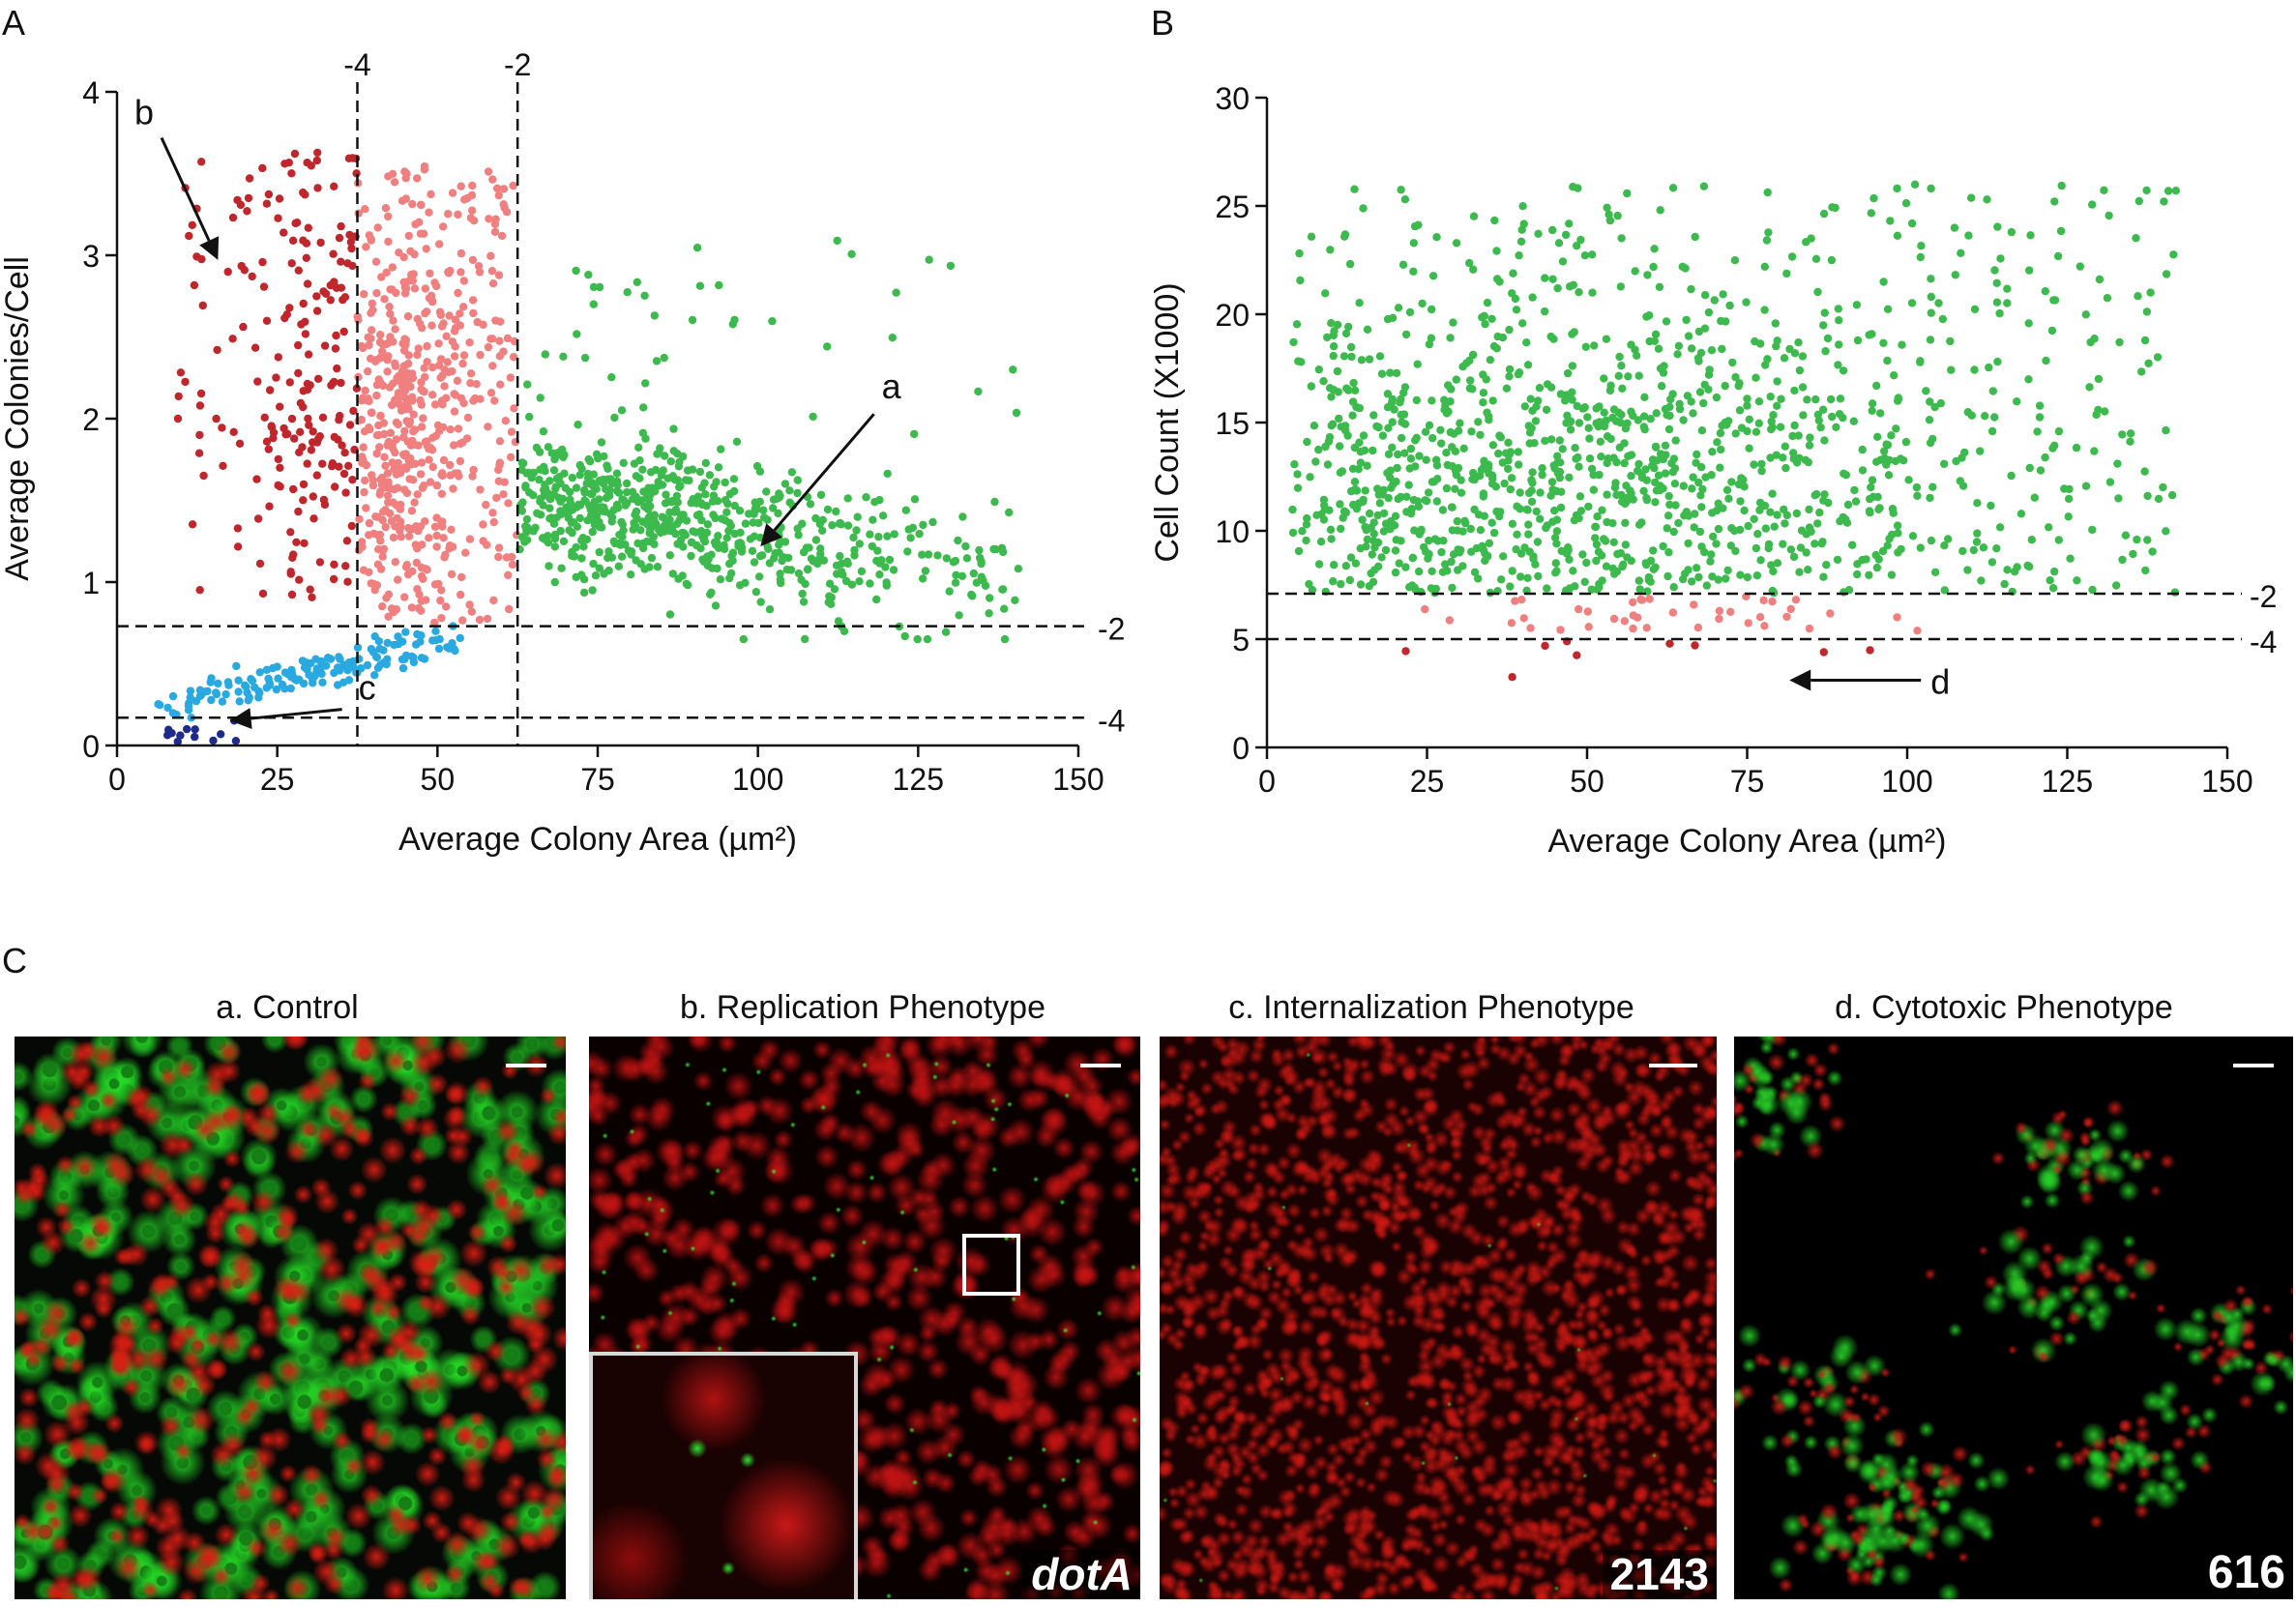 This screenshot has width=2296, height=1607. Describe the element at coordinates (1267, 781) in the screenshot. I see `chartB-x-tick-label: 0` at that location.